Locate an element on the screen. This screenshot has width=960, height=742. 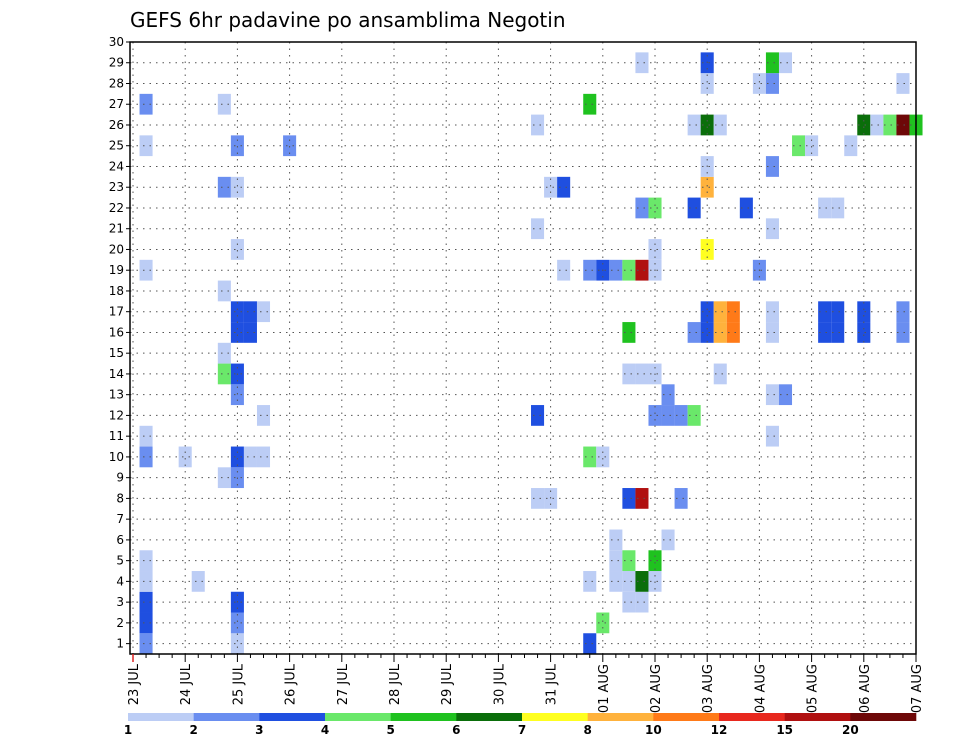
y-tick-label: 23 is located at coordinates (116, 187).